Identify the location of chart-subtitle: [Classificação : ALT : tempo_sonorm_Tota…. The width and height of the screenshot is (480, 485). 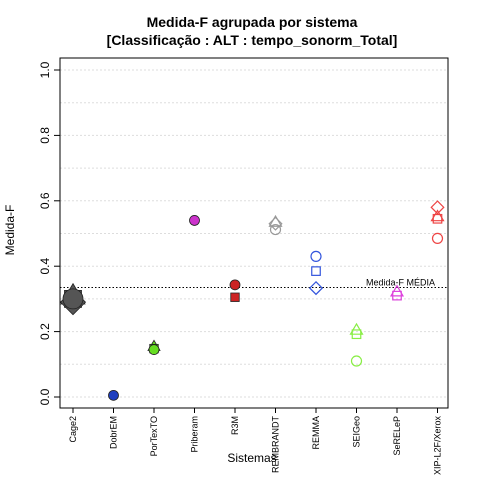
(252, 40).